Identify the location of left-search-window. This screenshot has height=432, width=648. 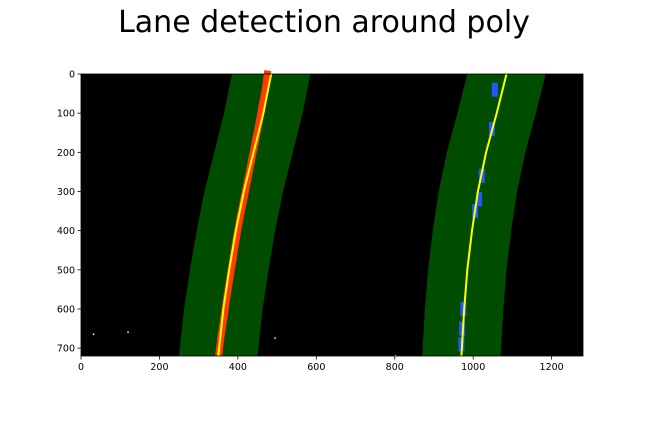
(245, 215).